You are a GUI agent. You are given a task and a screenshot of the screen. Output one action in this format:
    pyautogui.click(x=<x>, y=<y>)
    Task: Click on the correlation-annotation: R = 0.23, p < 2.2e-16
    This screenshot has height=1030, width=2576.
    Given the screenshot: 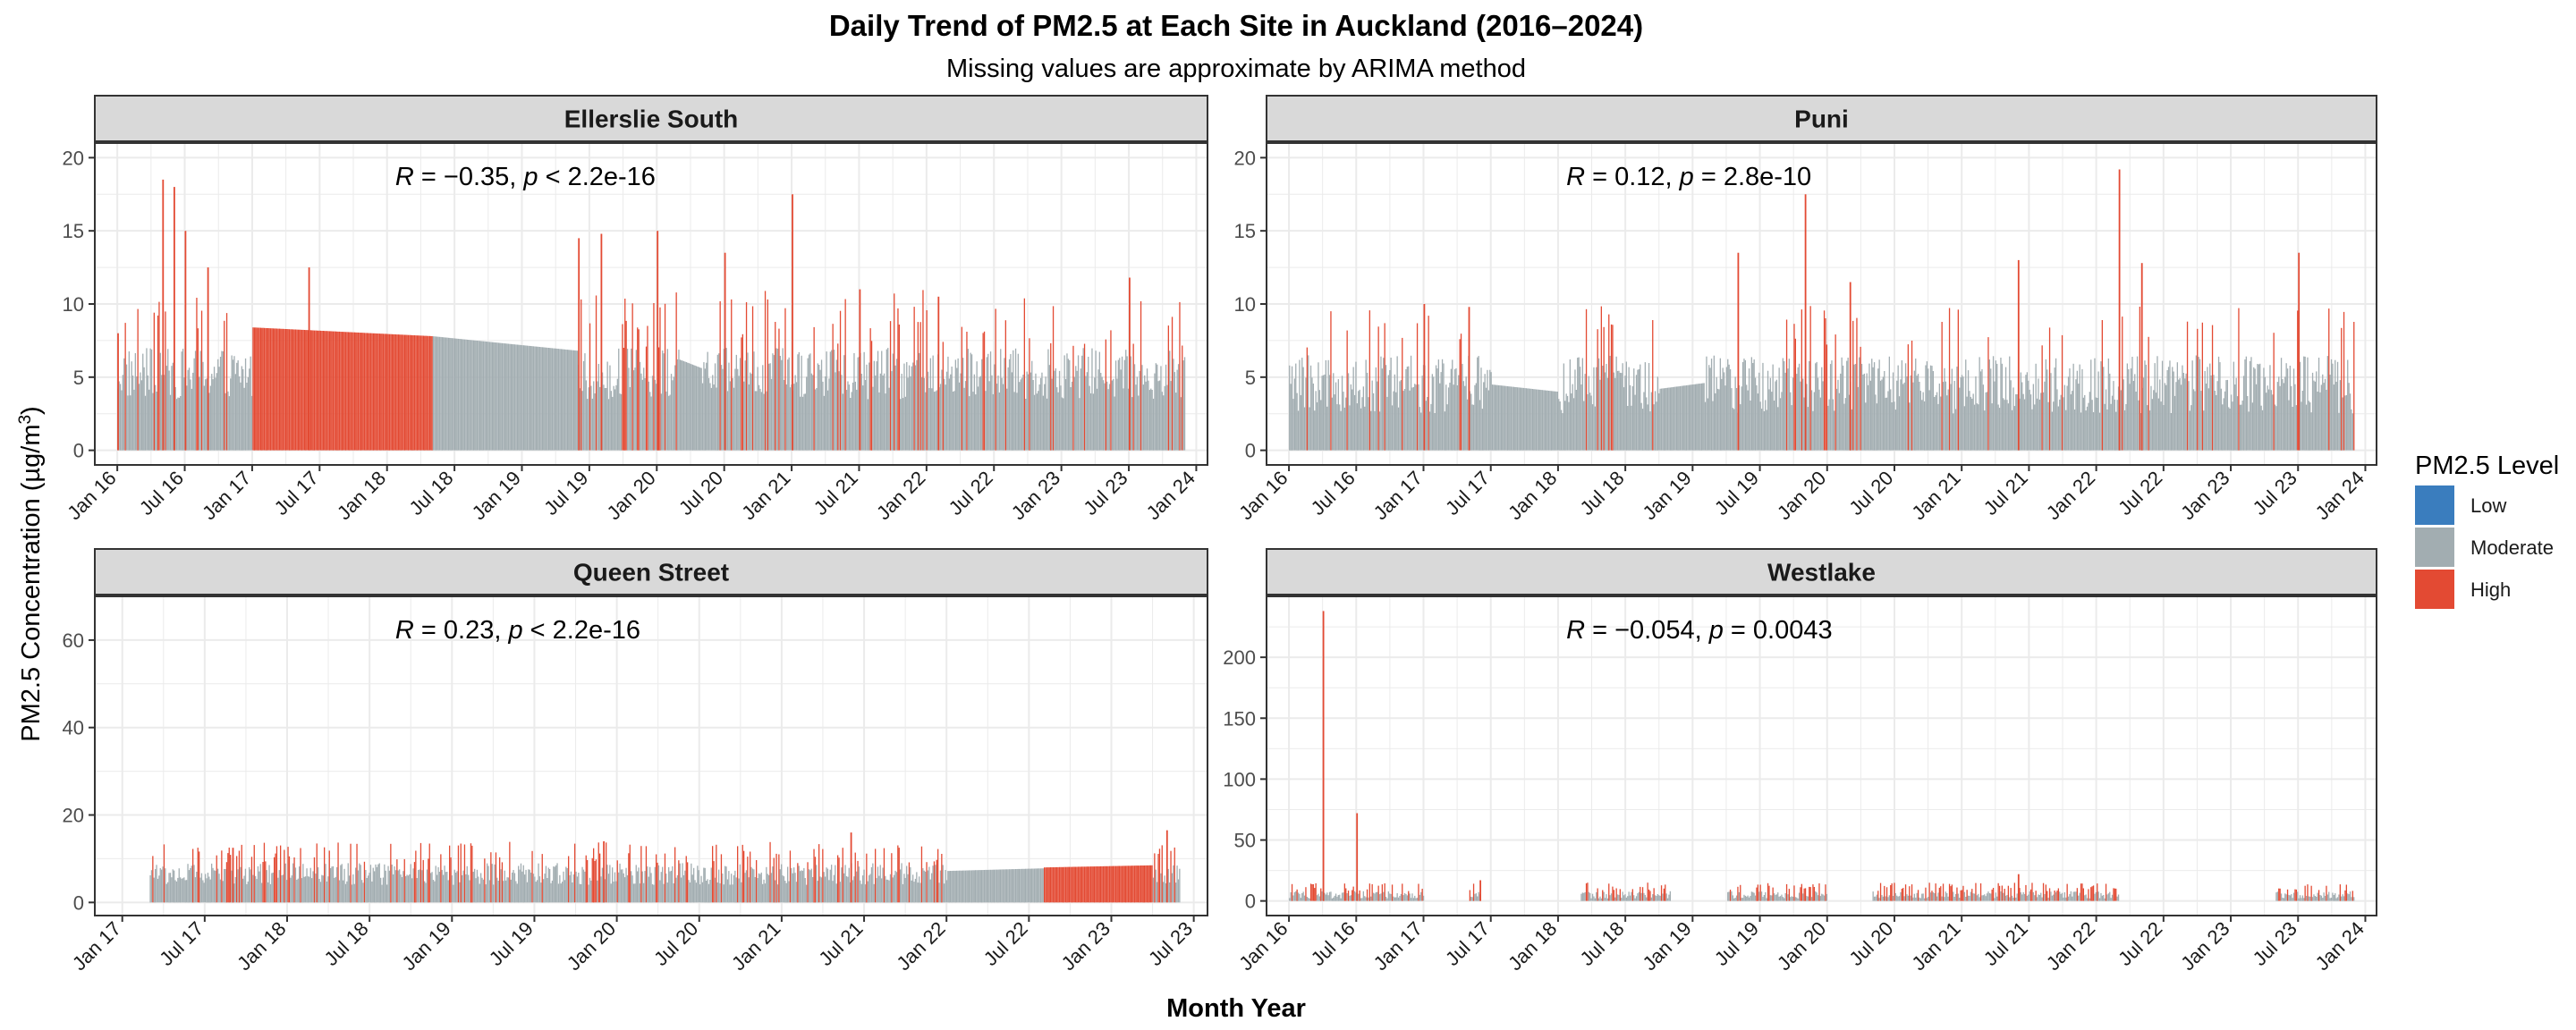 What is the action you would take?
    pyautogui.click(x=517, y=630)
    